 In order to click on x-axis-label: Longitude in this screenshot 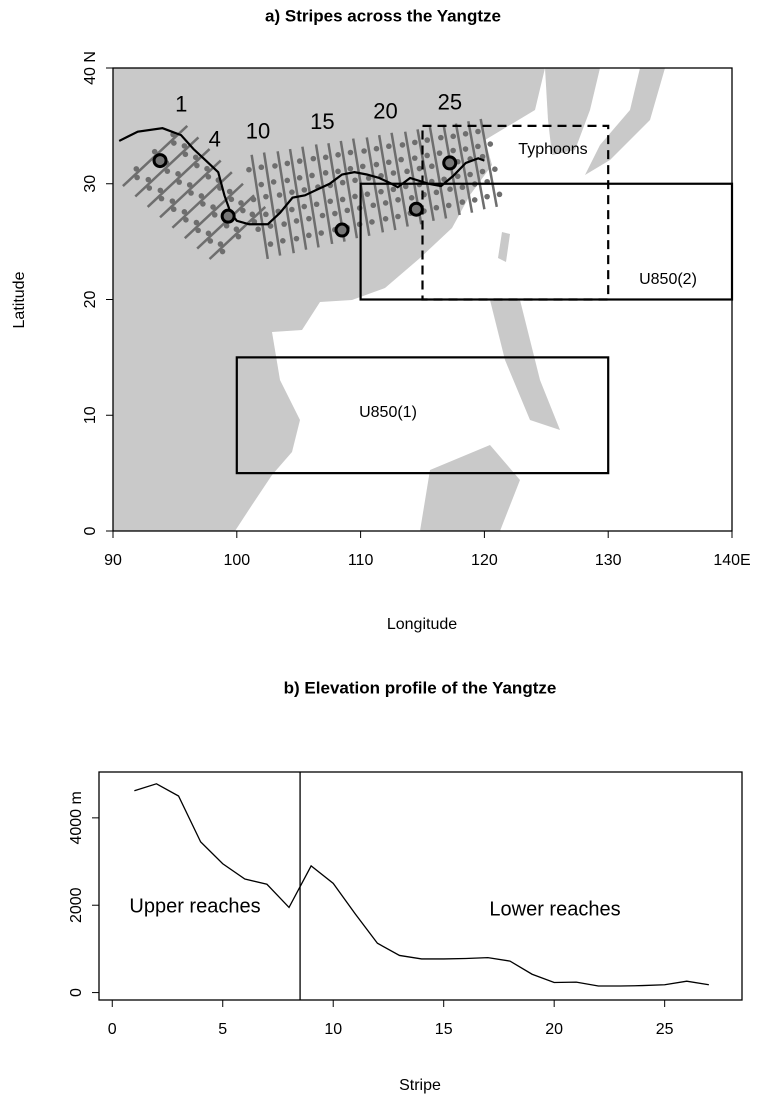, I will do `click(422, 624)`.